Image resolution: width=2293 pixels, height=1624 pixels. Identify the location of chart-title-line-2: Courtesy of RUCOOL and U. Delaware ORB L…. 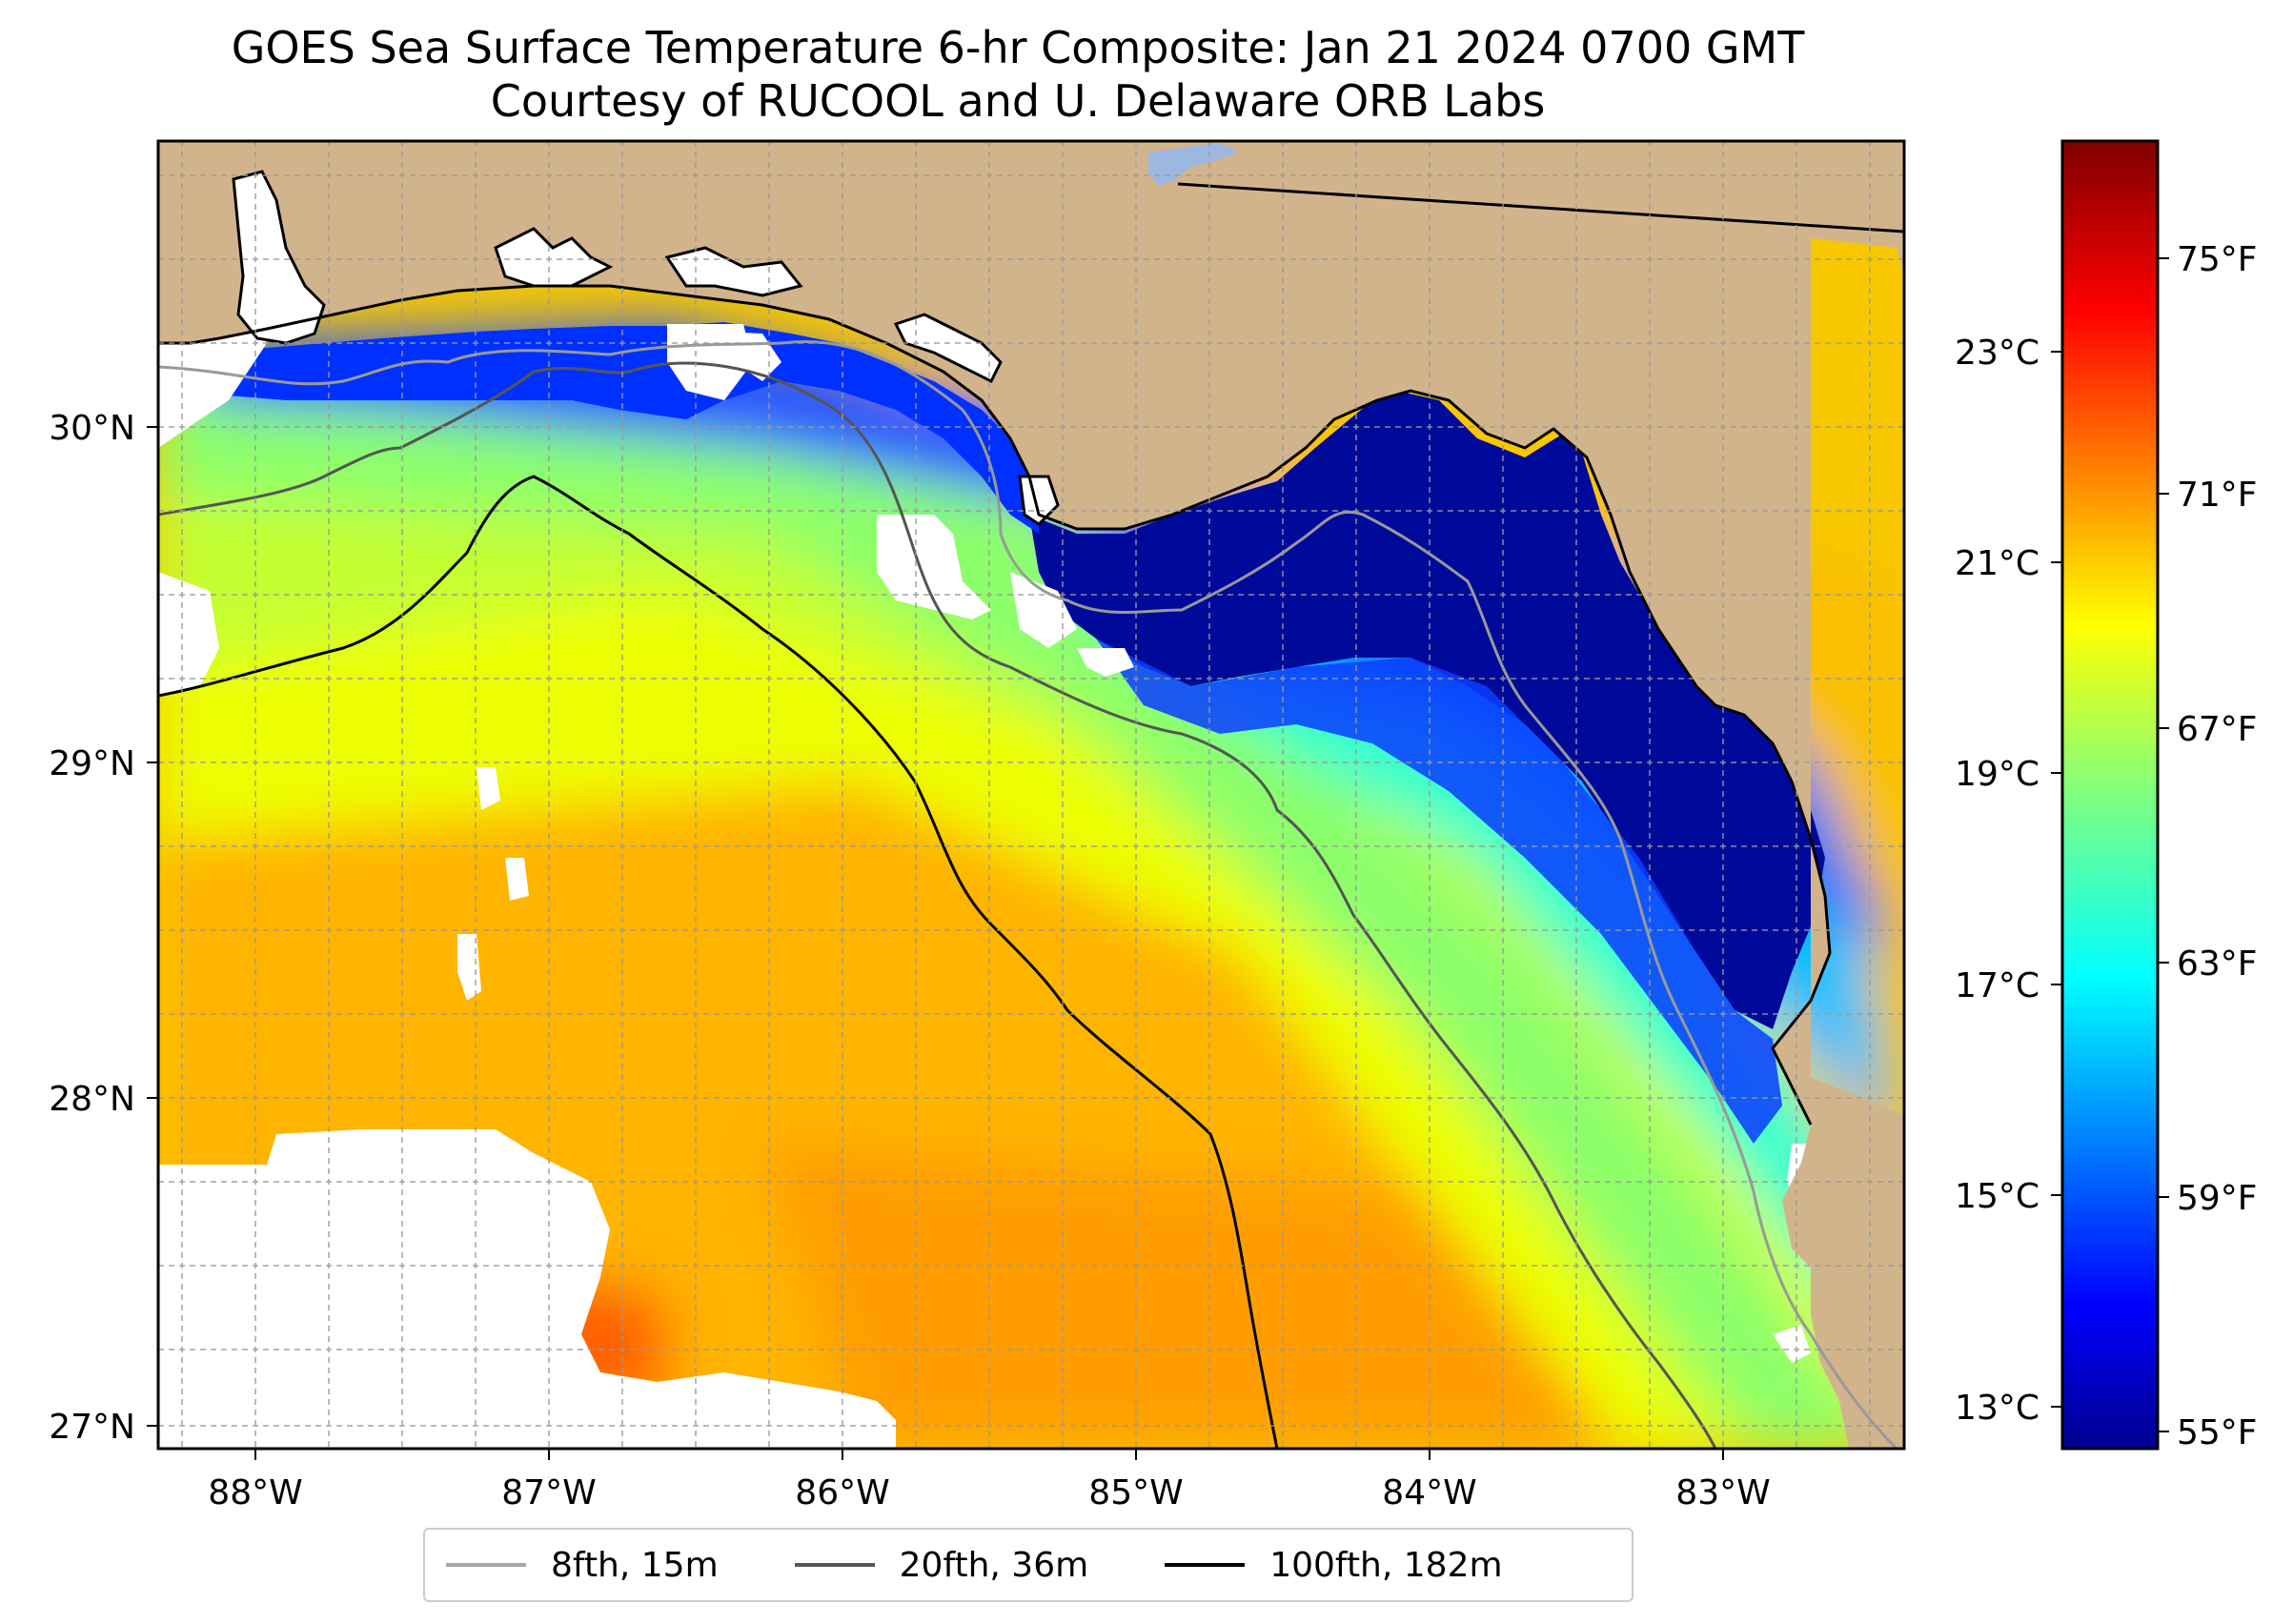
(1018, 101).